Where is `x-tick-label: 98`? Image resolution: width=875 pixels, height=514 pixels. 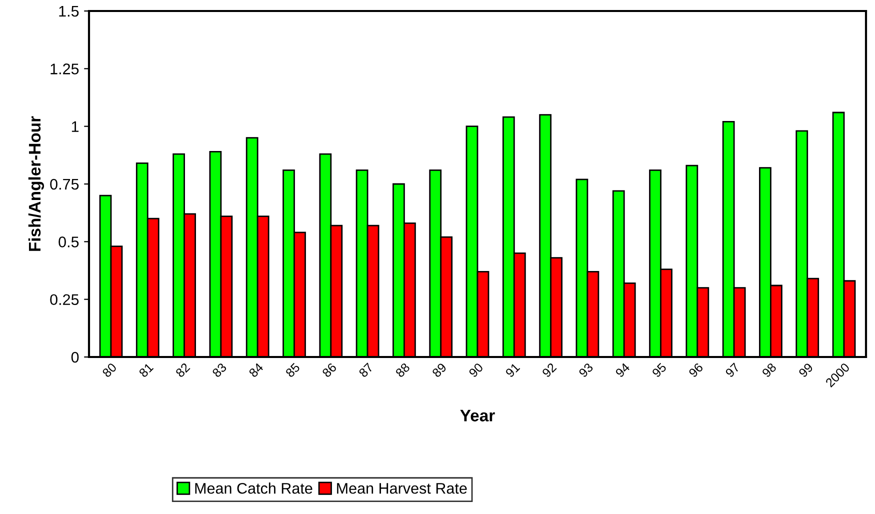 x-tick-label: 98 is located at coordinates (769, 370).